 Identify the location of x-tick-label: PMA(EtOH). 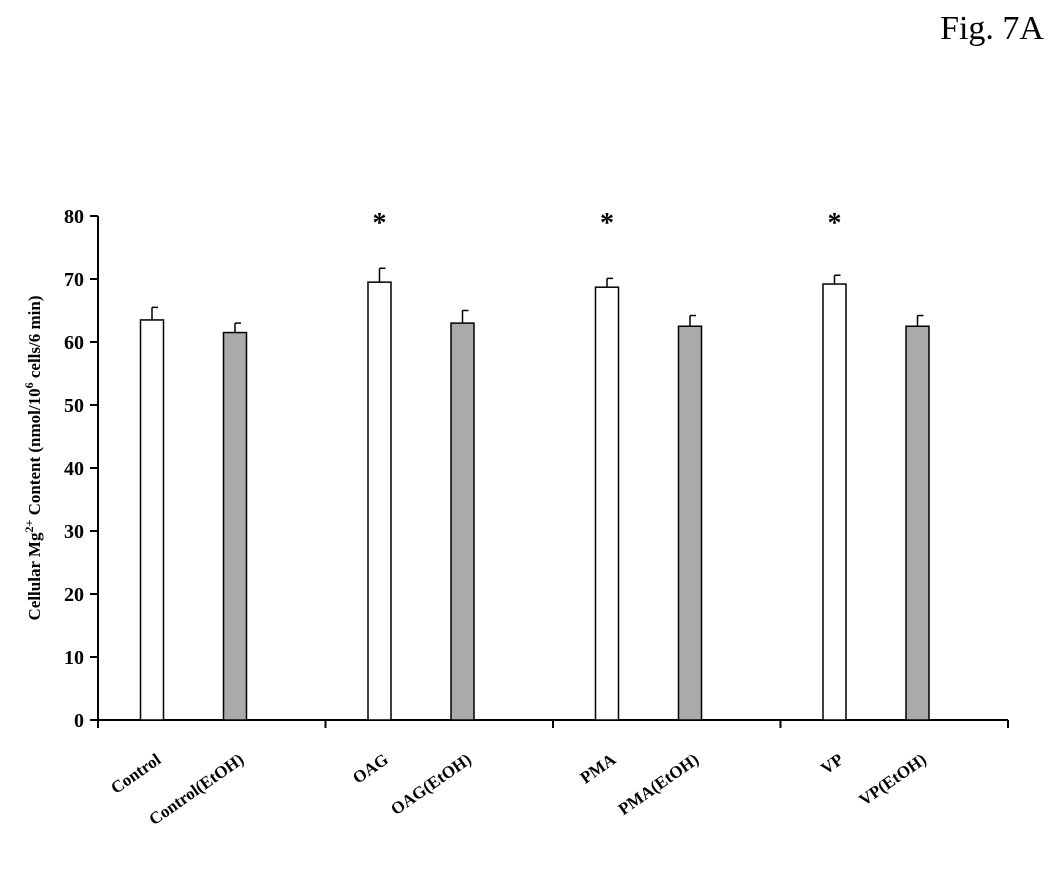
(658, 784).